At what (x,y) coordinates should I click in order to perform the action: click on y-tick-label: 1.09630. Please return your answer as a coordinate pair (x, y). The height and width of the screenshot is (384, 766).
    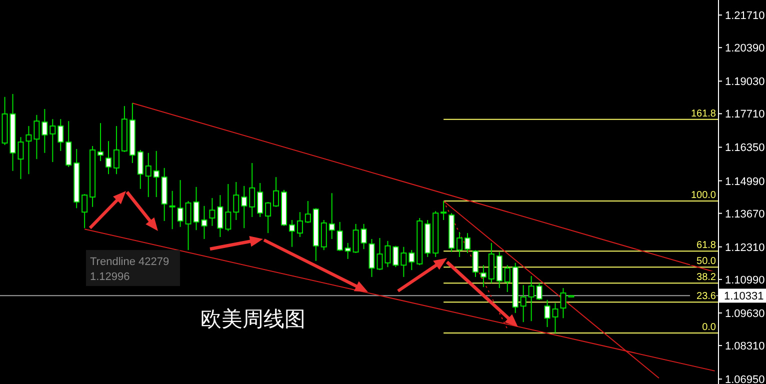
    Looking at the image, I should click on (745, 314).